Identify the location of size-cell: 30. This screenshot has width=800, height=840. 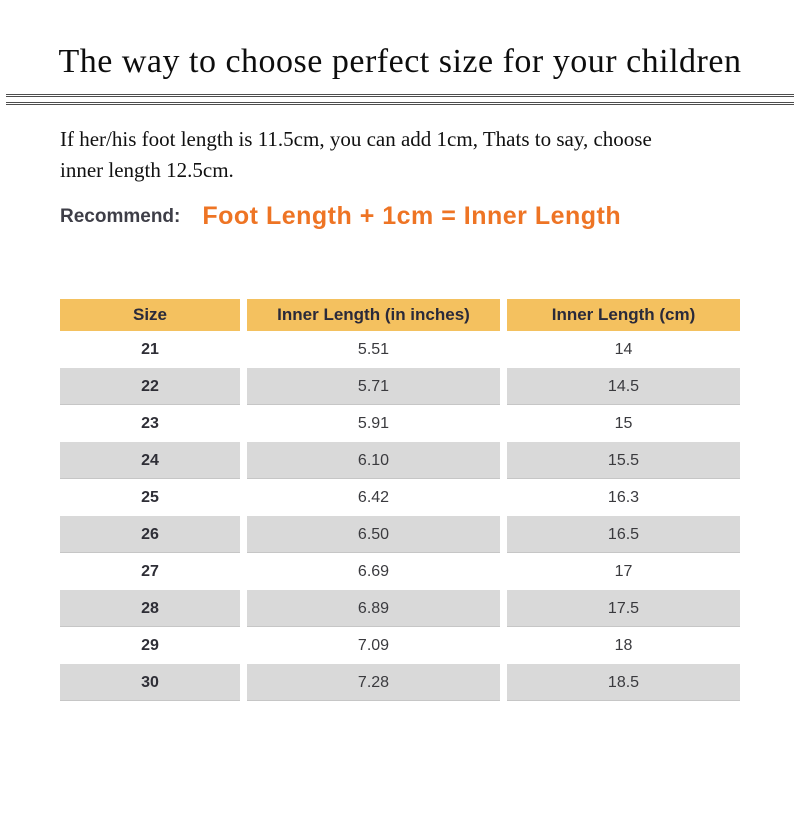
(150, 682).